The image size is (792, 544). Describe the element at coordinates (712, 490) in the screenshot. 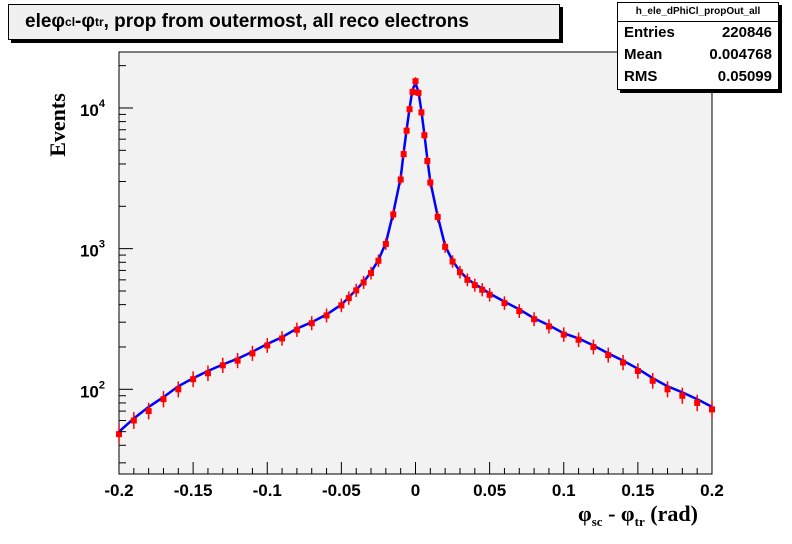

I see `x-tick-label: 0.2` at that location.